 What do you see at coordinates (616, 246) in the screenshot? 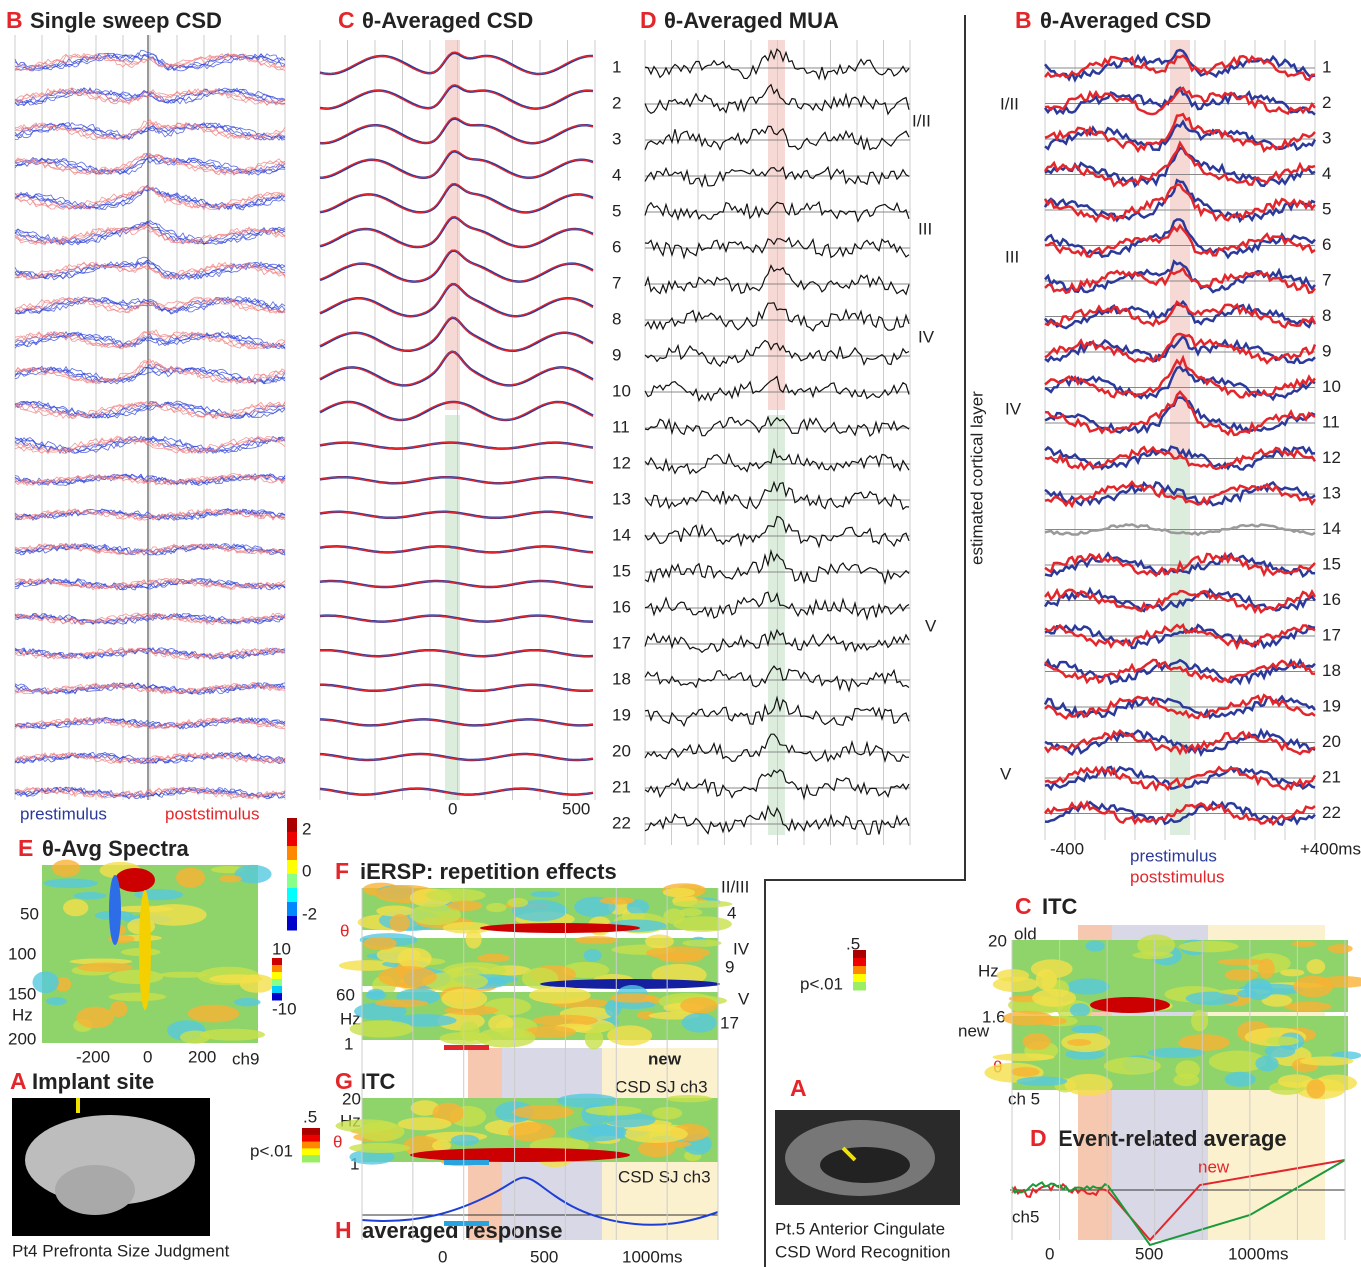
I see `channel-label: 6` at bounding box center [616, 246].